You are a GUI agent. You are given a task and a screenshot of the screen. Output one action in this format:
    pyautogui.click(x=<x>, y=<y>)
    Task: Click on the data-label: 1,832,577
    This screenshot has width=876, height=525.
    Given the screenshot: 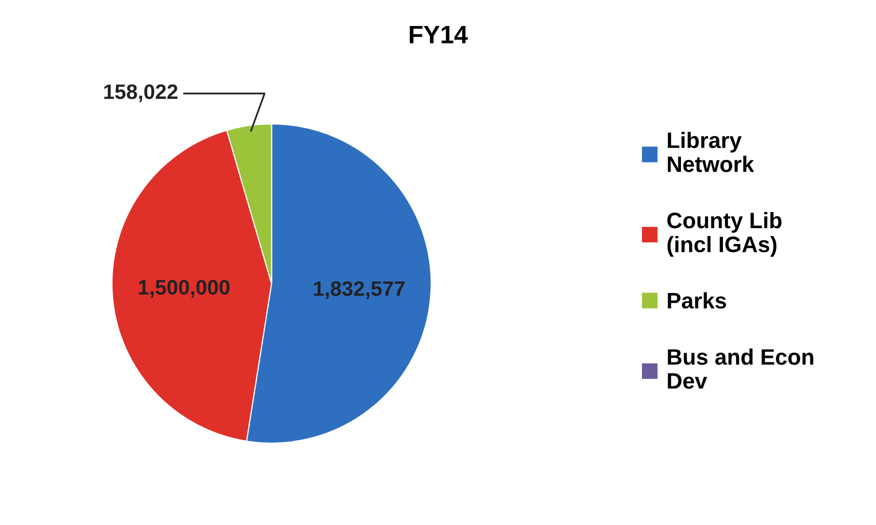 What is the action you would take?
    pyautogui.click(x=359, y=290)
    